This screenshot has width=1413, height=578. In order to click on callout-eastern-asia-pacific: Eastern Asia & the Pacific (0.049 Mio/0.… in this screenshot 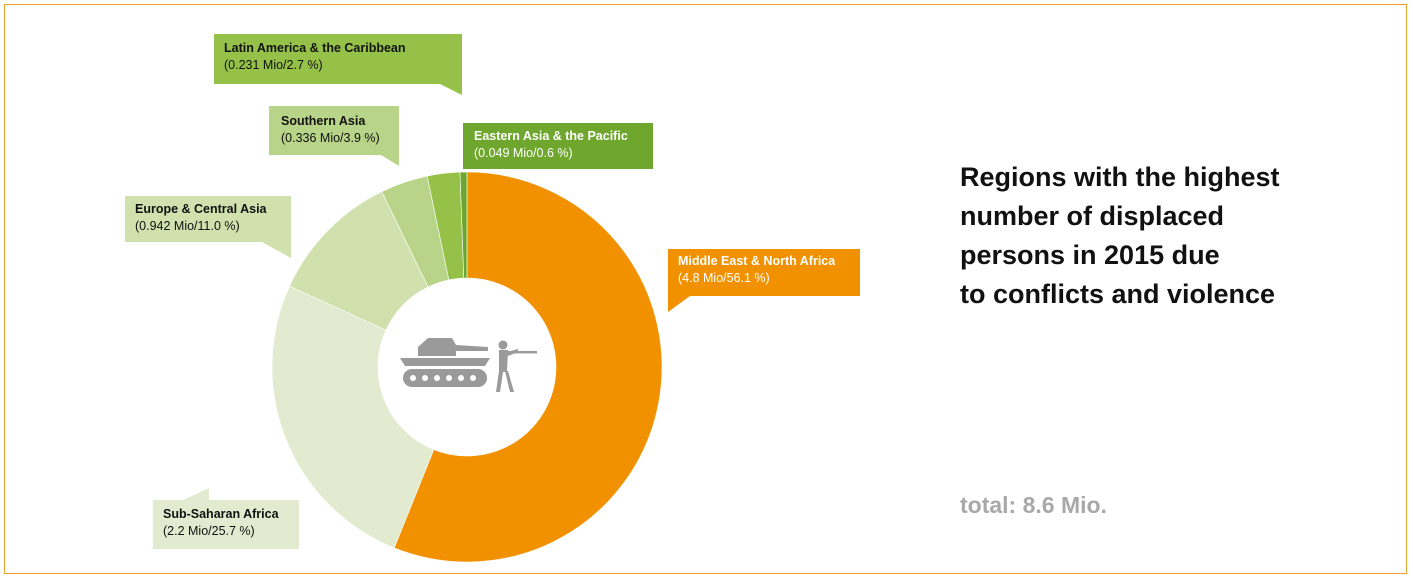, I will do `click(558, 146)`.